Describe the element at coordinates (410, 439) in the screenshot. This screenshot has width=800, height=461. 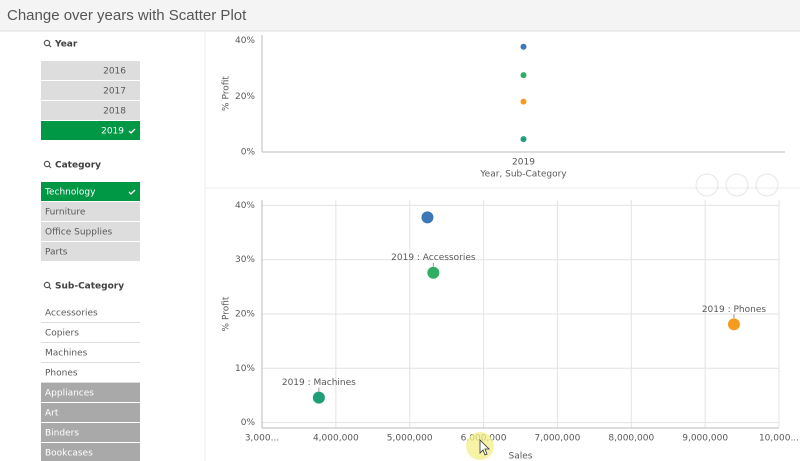
I see `x-tick-label: 5,000,000` at that location.